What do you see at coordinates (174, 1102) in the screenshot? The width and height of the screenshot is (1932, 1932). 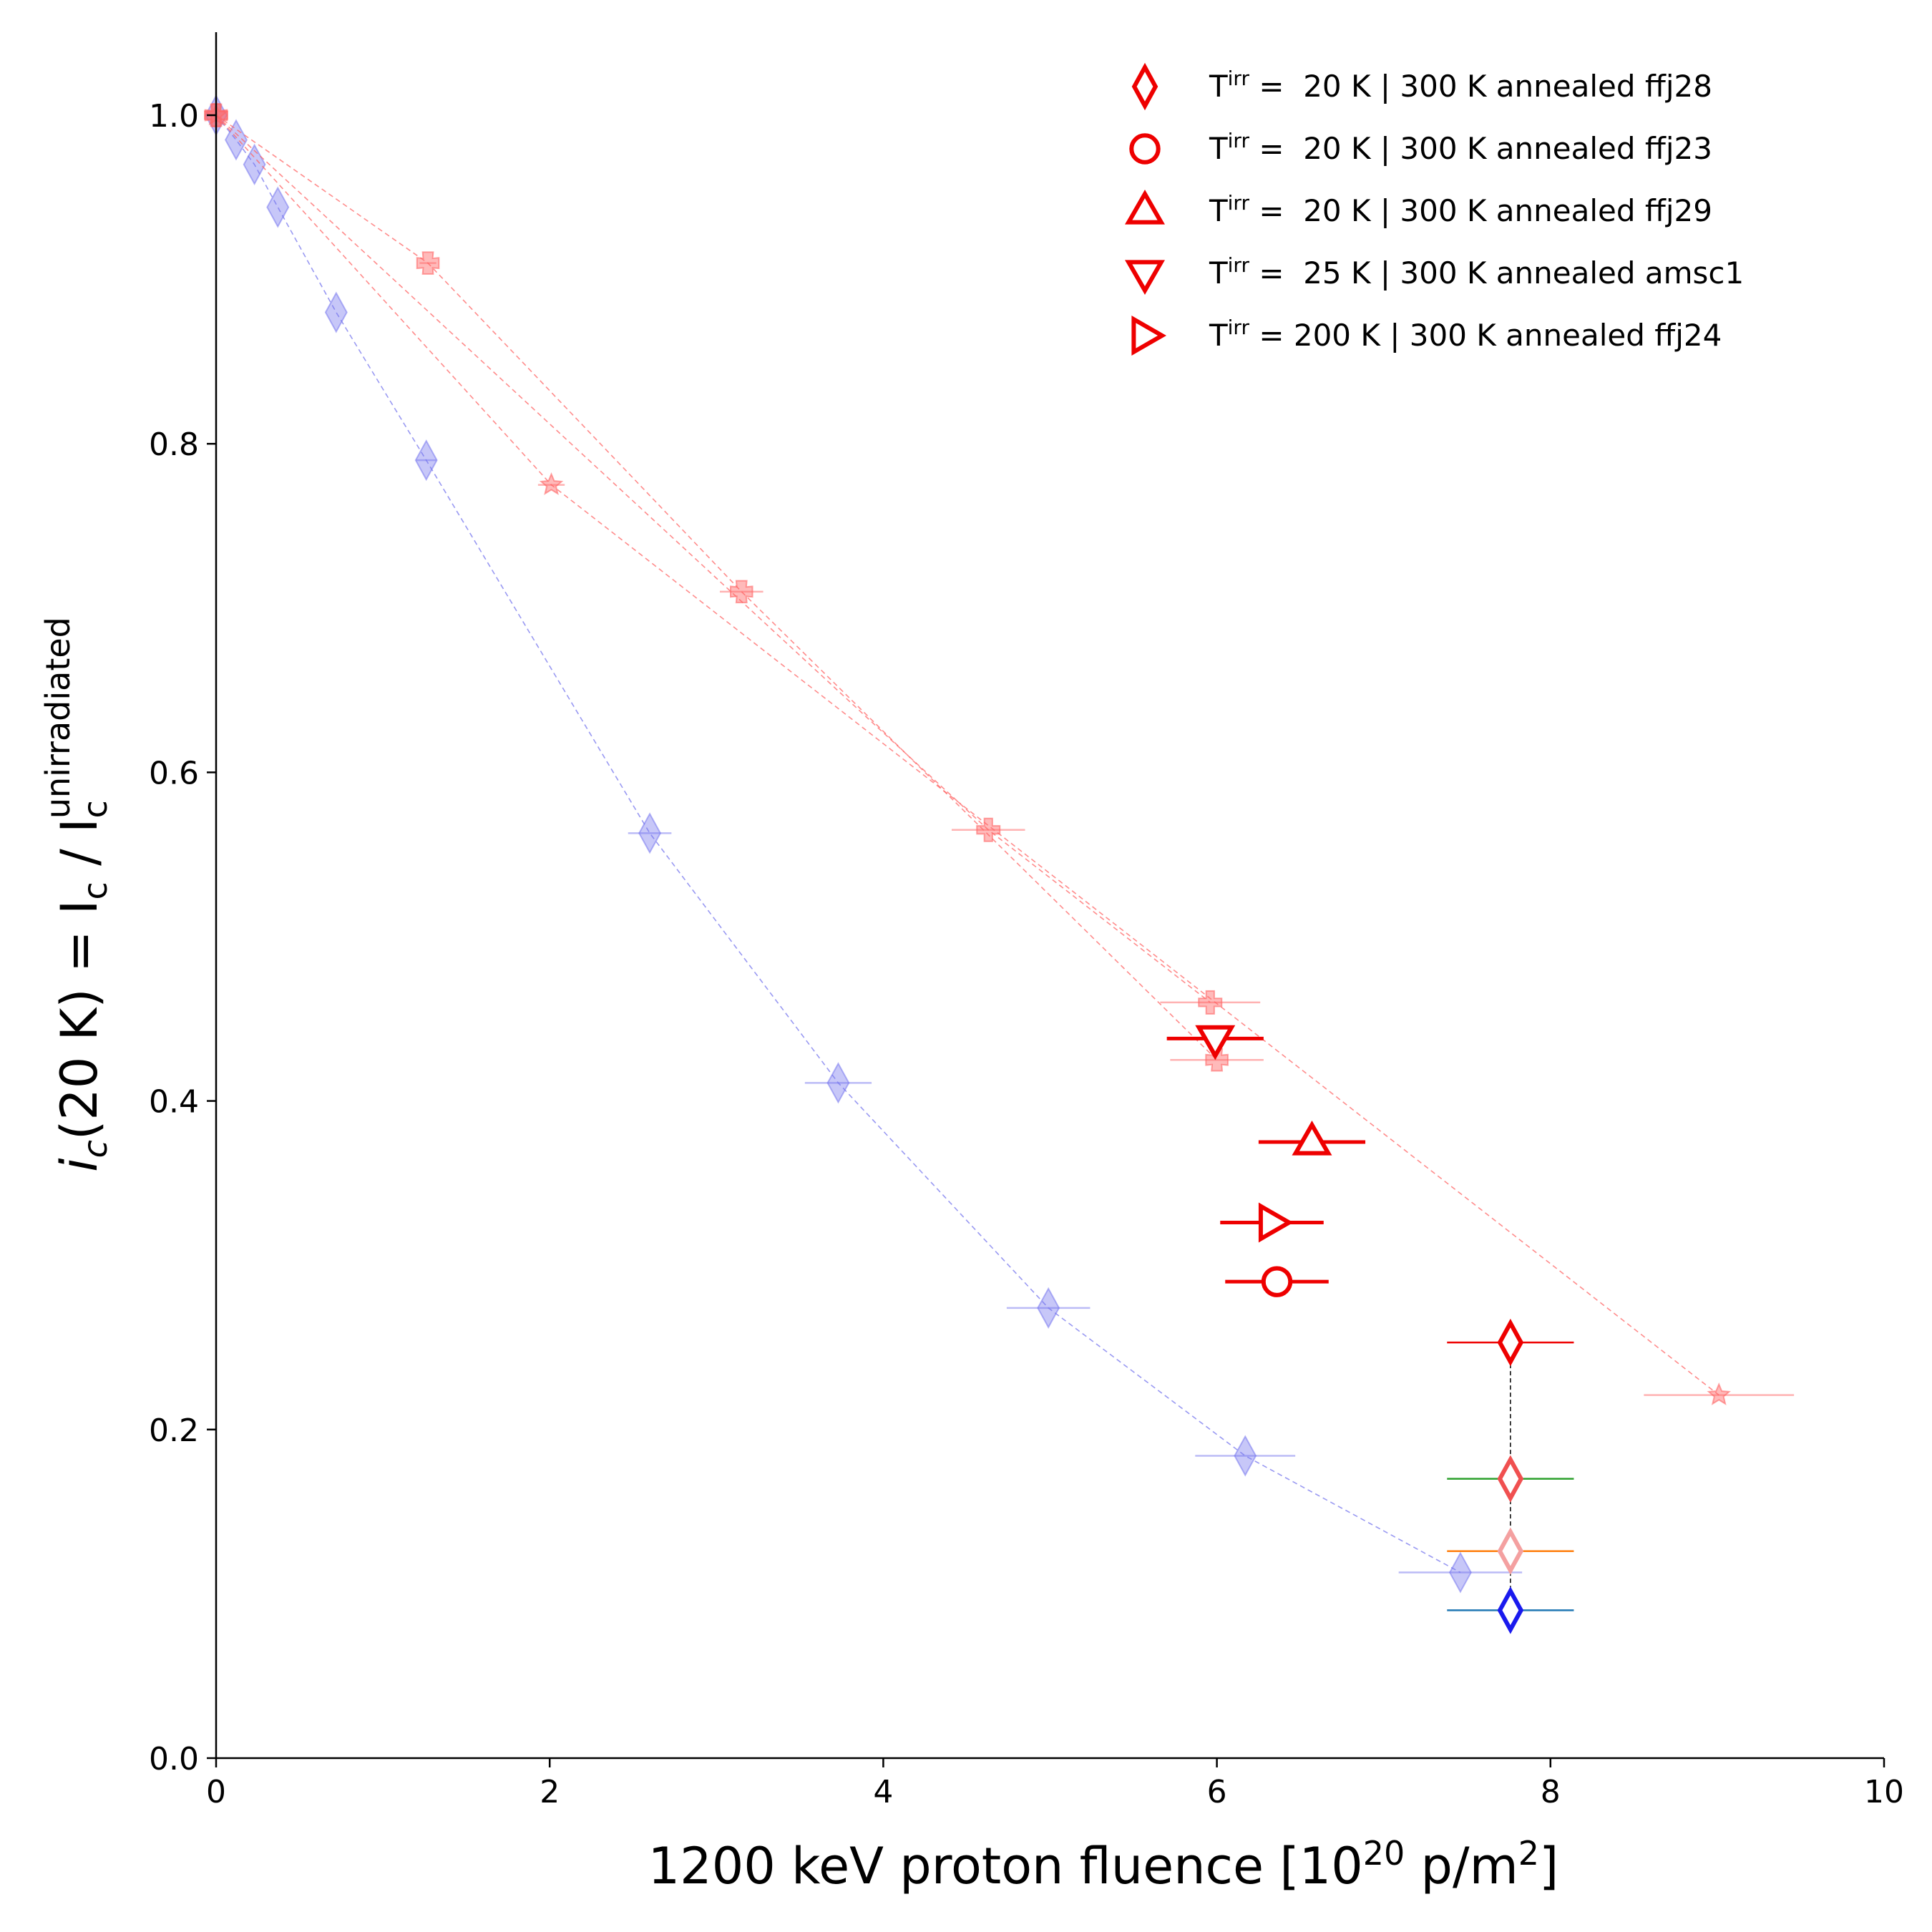 I see `y-tick-label: 0.4` at bounding box center [174, 1102].